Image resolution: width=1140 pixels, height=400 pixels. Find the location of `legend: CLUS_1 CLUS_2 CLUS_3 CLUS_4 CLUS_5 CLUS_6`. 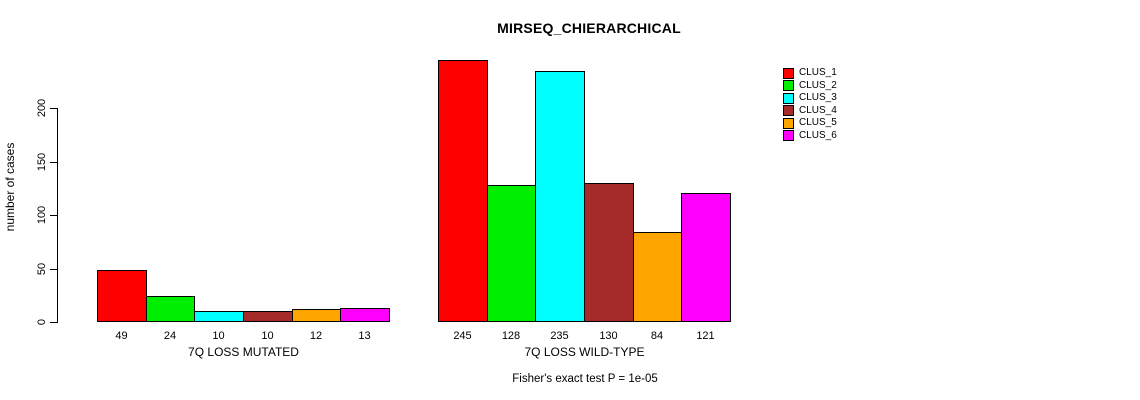

legend: CLUS_1 CLUS_2 CLUS_3 CLUS_4 CLUS_5 CLUS_6 is located at coordinates (810, 104).